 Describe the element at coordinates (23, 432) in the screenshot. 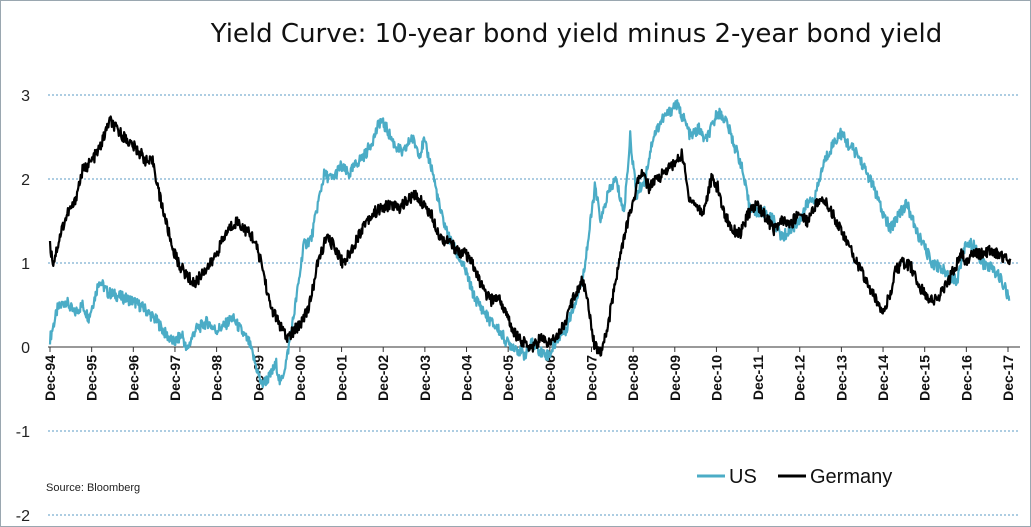

I see `y-tick-label: -1` at that location.